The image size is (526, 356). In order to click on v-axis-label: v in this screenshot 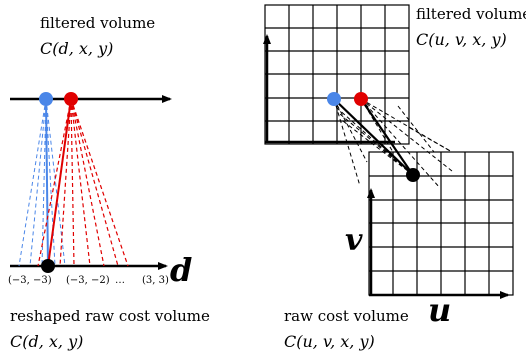, I will do `click(354, 240)`.